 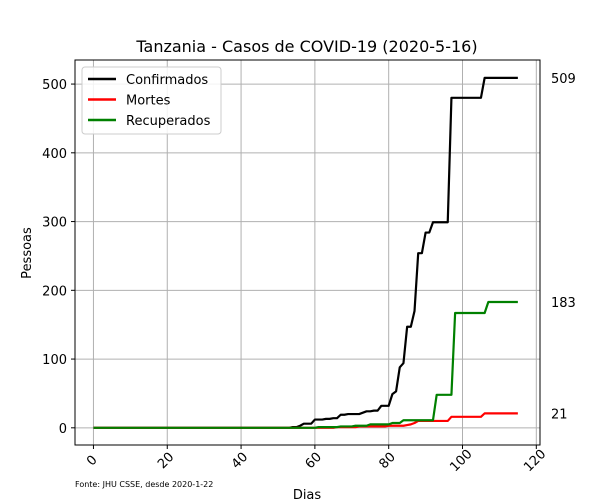 What do you see at coordinates (563, 247) in the screenshot?
I see `end-labels: 509 21 183` at bounding box center [563, 247].